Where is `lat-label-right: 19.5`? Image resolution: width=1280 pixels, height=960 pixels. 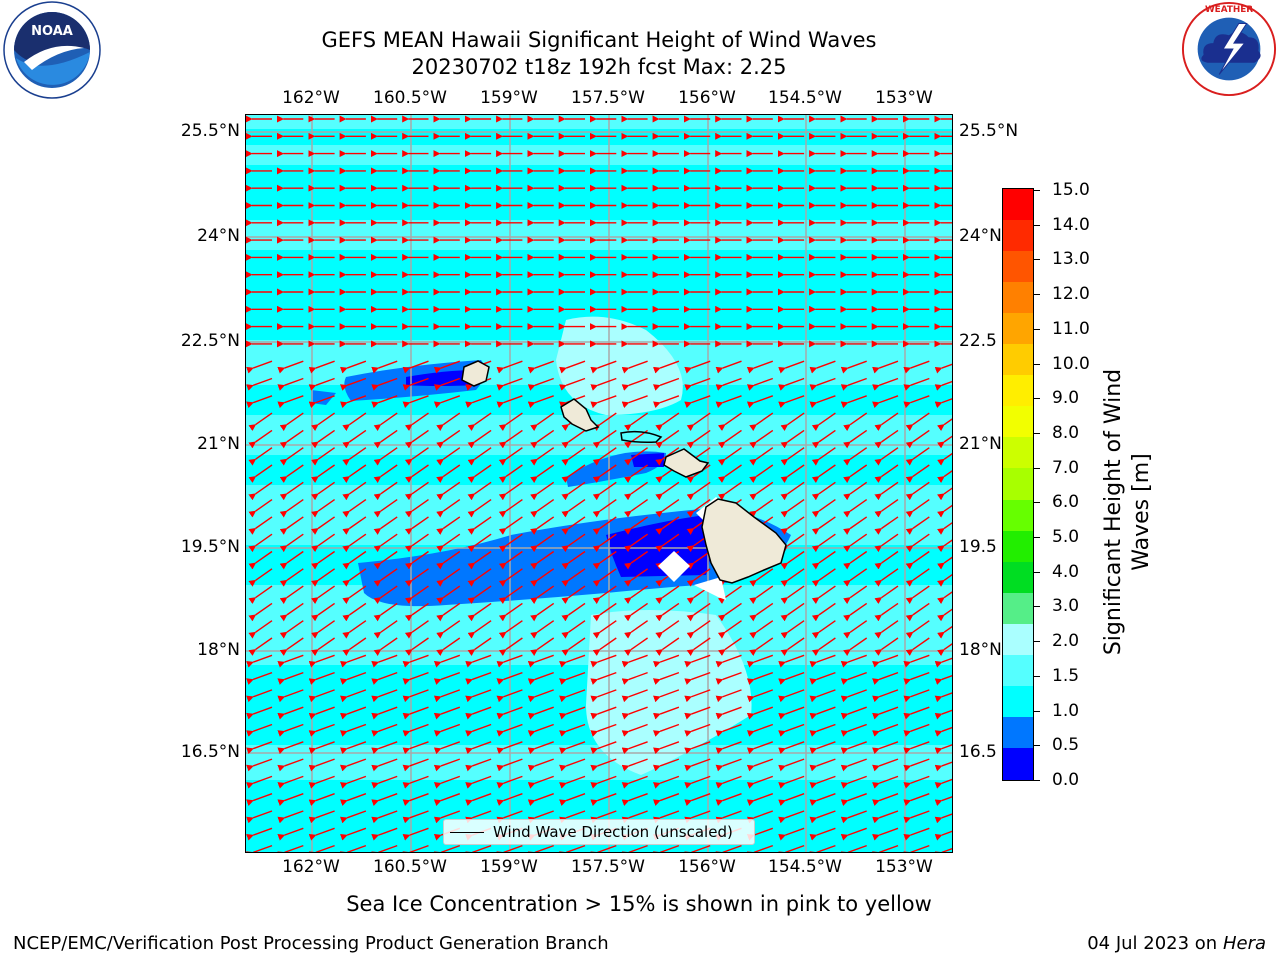 lat-label-right: 19.5 is located at coordinates (978, 547).